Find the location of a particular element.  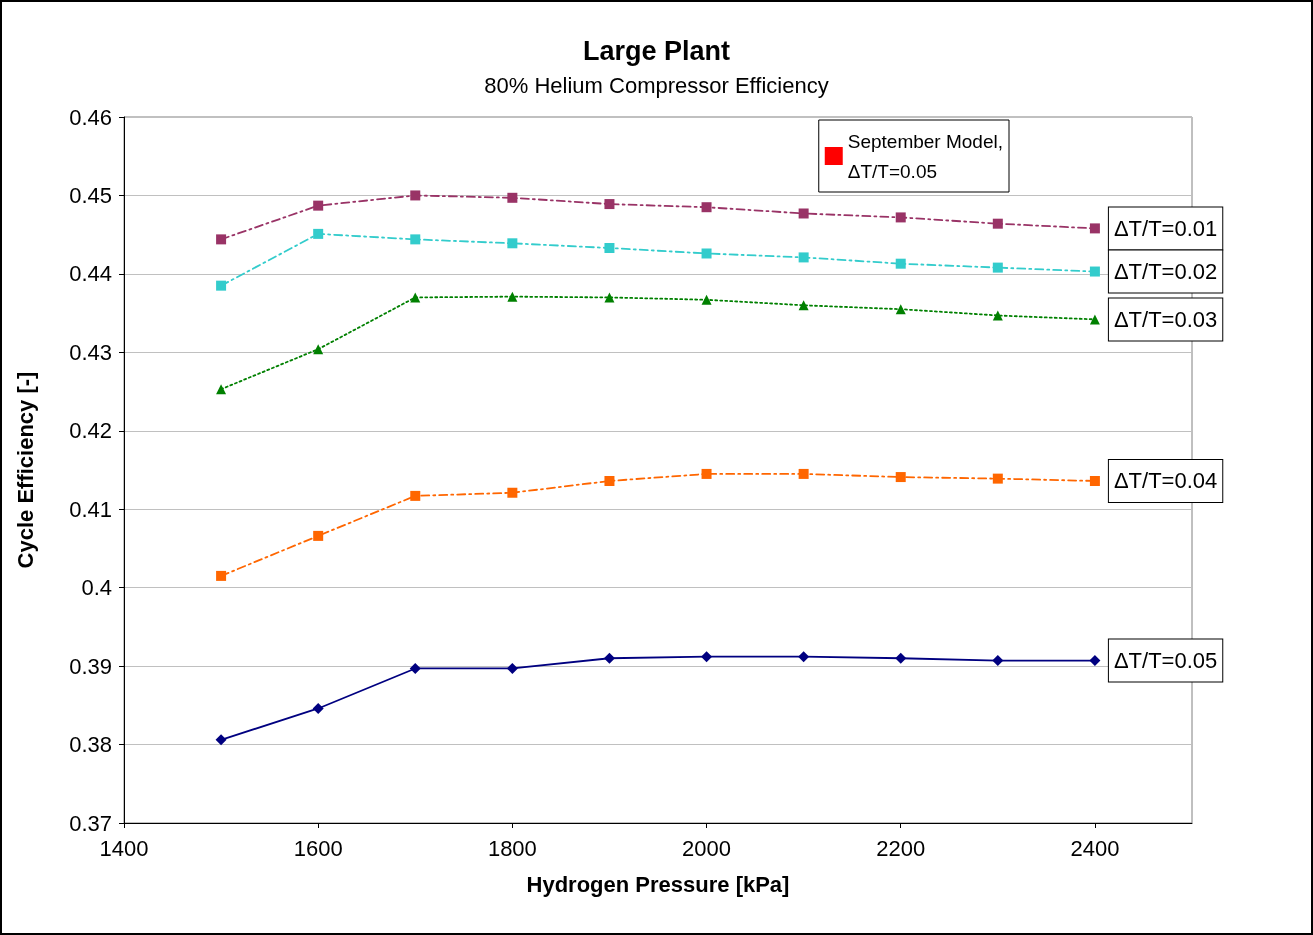

chart-title: Large Plant is located at coordinates (656, 50).